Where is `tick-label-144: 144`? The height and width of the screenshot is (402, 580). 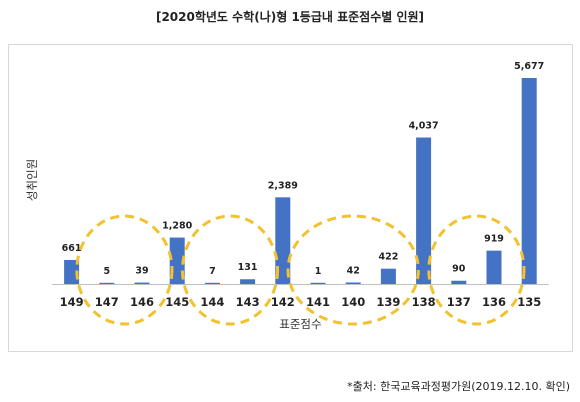 tick-label-144: 144 is located at coordinates (212, 302).